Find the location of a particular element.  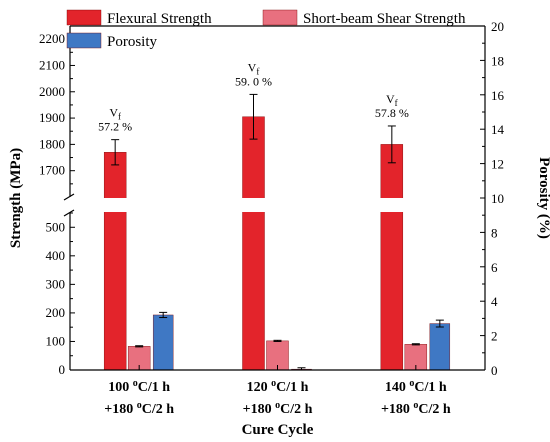

annotation-label-1: Vf is located at coordinates (254, 68).